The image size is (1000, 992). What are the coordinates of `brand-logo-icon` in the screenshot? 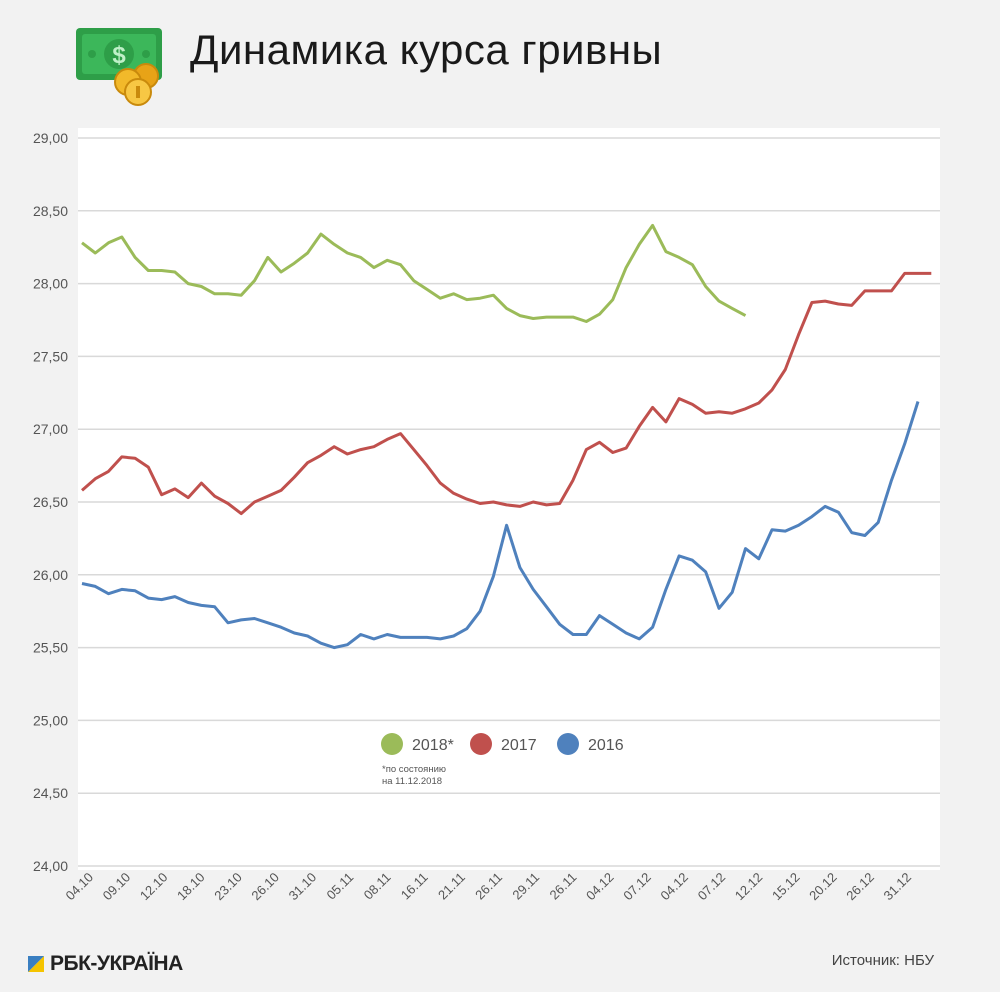 It's located at (36, 964).